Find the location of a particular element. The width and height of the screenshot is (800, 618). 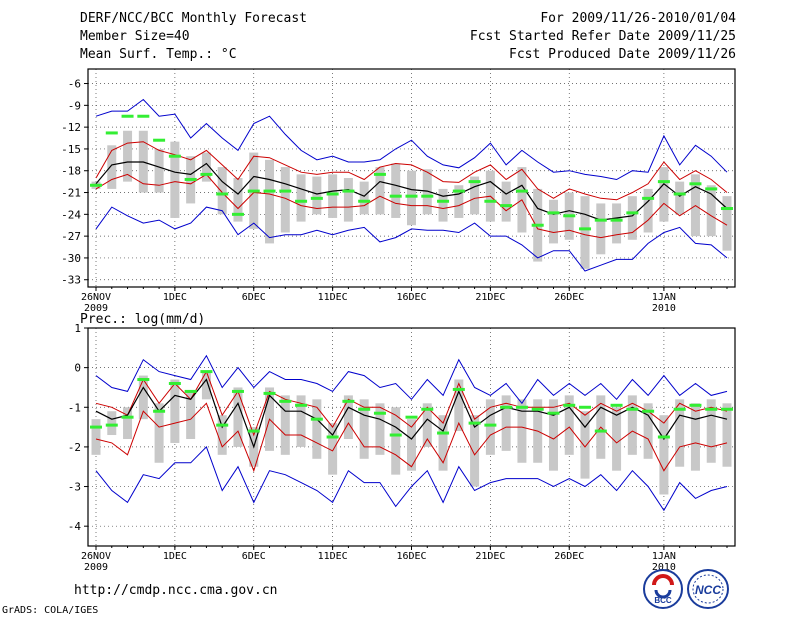

chart-title: DERF/NCC/BCC Monthly Forecast is located at coordinates (193, 18).